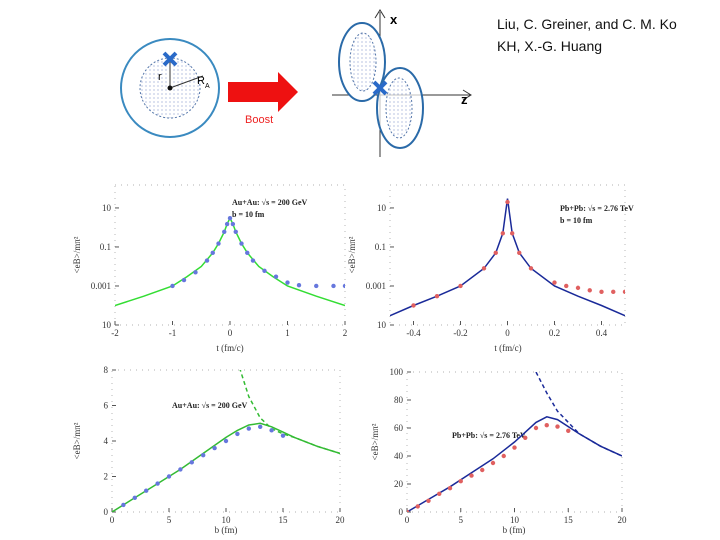 This screenshot has width=720, height=540. I want to click on chart-subtitle: b = 10 fm, so click(576, 220).